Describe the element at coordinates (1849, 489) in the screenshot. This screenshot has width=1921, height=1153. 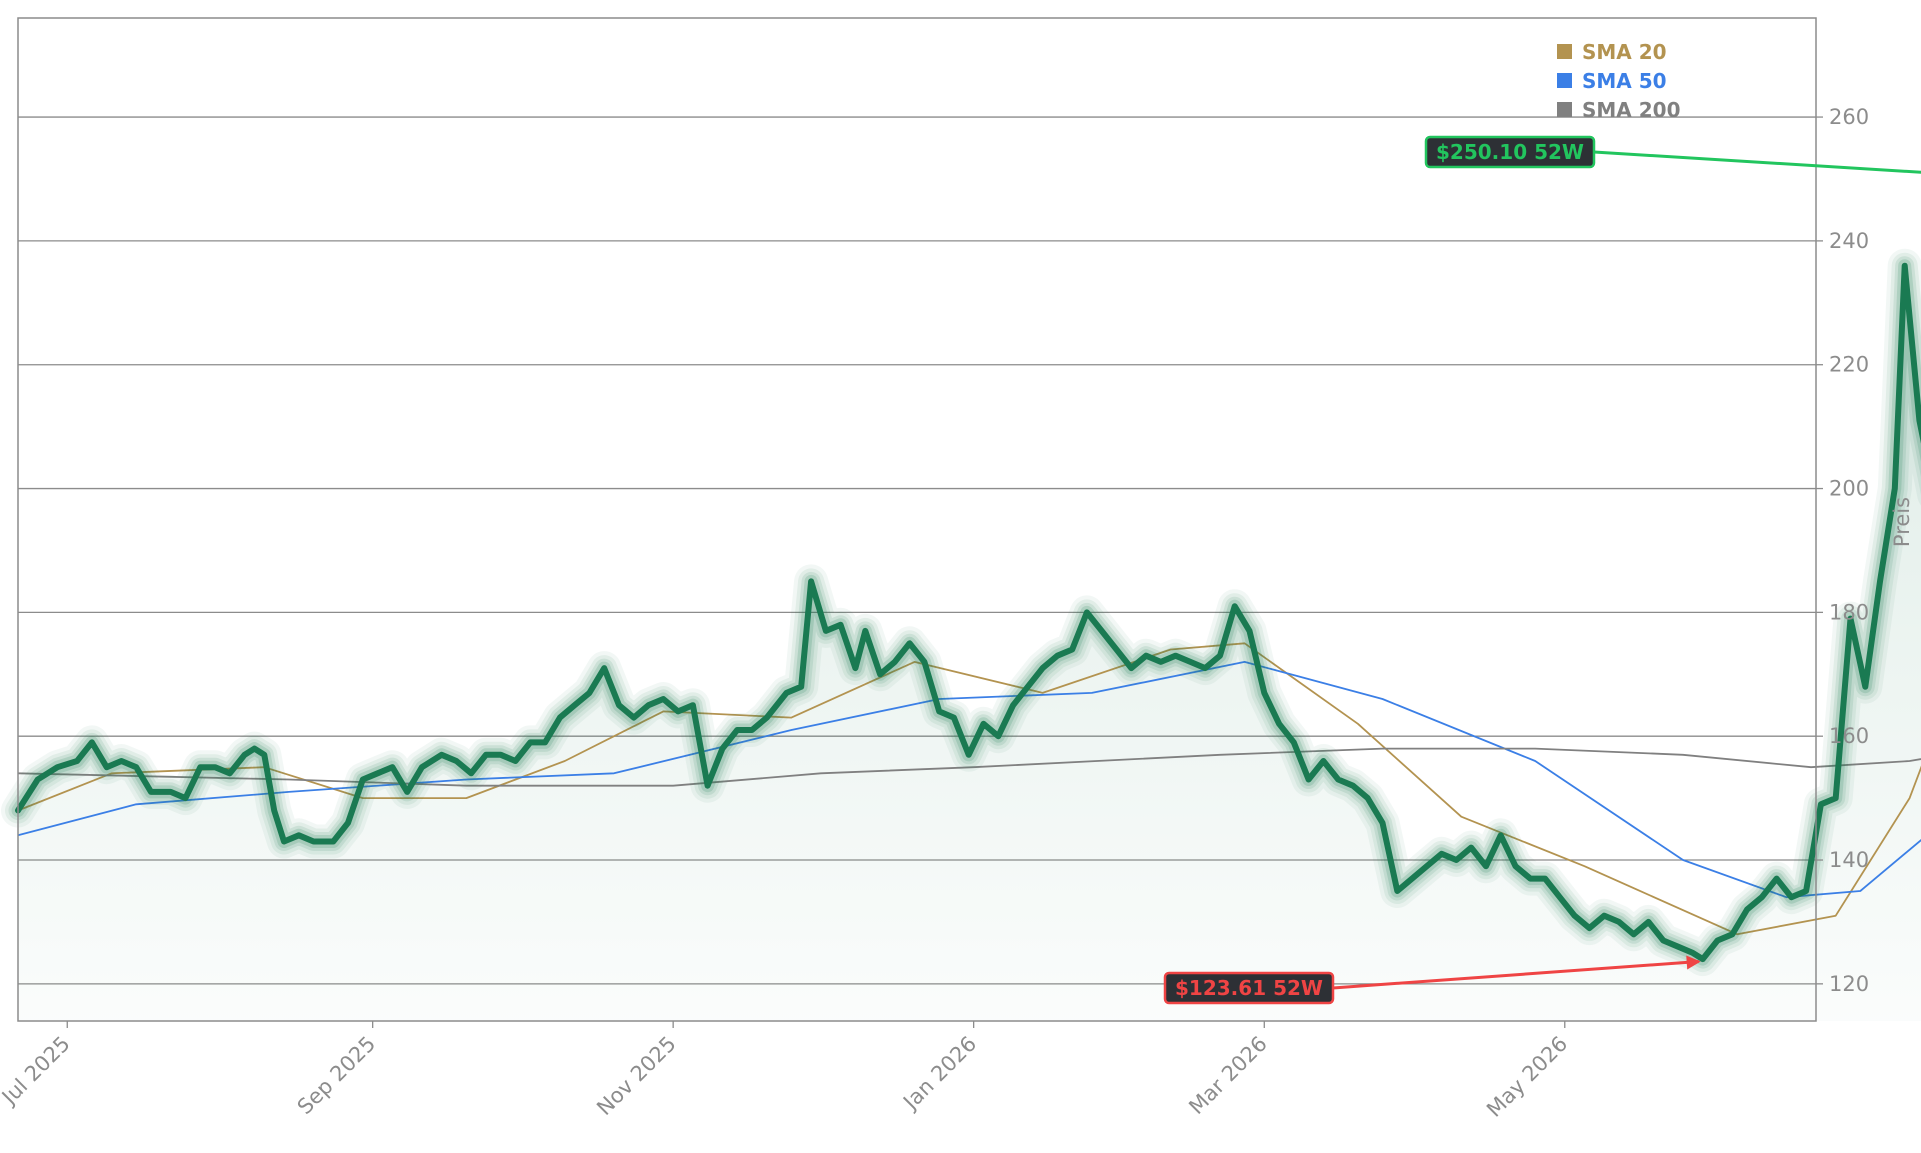
I see `y-tick-label: 200` at that location.